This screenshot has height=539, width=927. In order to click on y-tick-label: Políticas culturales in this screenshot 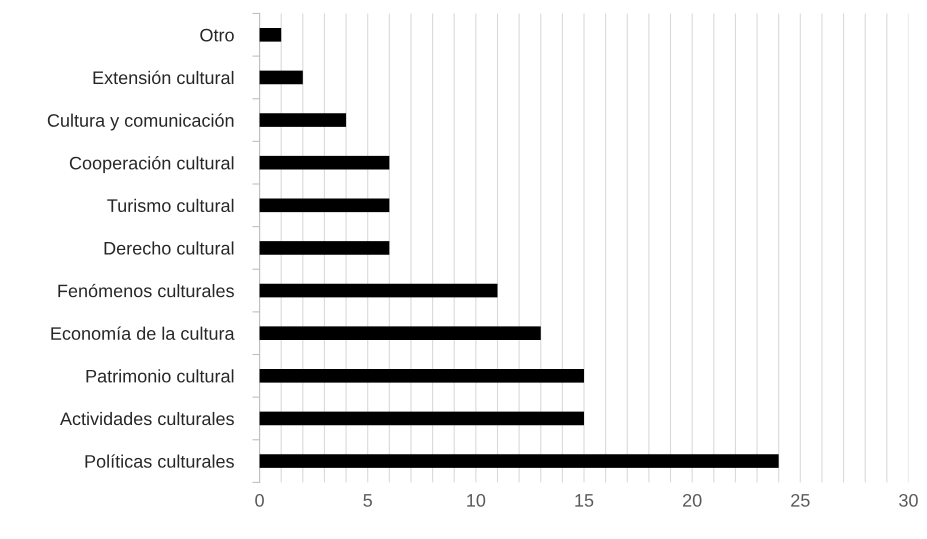, I will do `click(160, 461)`.